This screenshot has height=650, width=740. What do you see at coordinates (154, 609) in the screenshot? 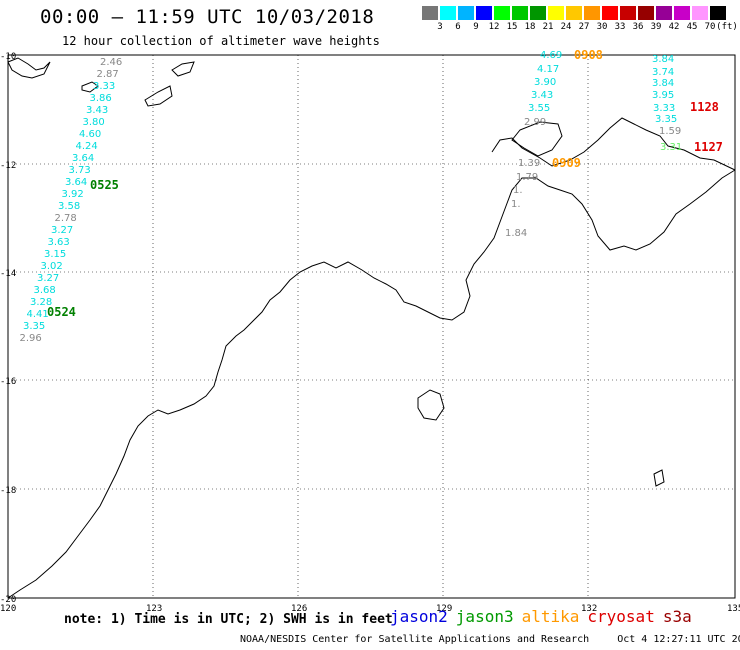
I see `lon-tick-label: 123` at bounding box center [154, 609].